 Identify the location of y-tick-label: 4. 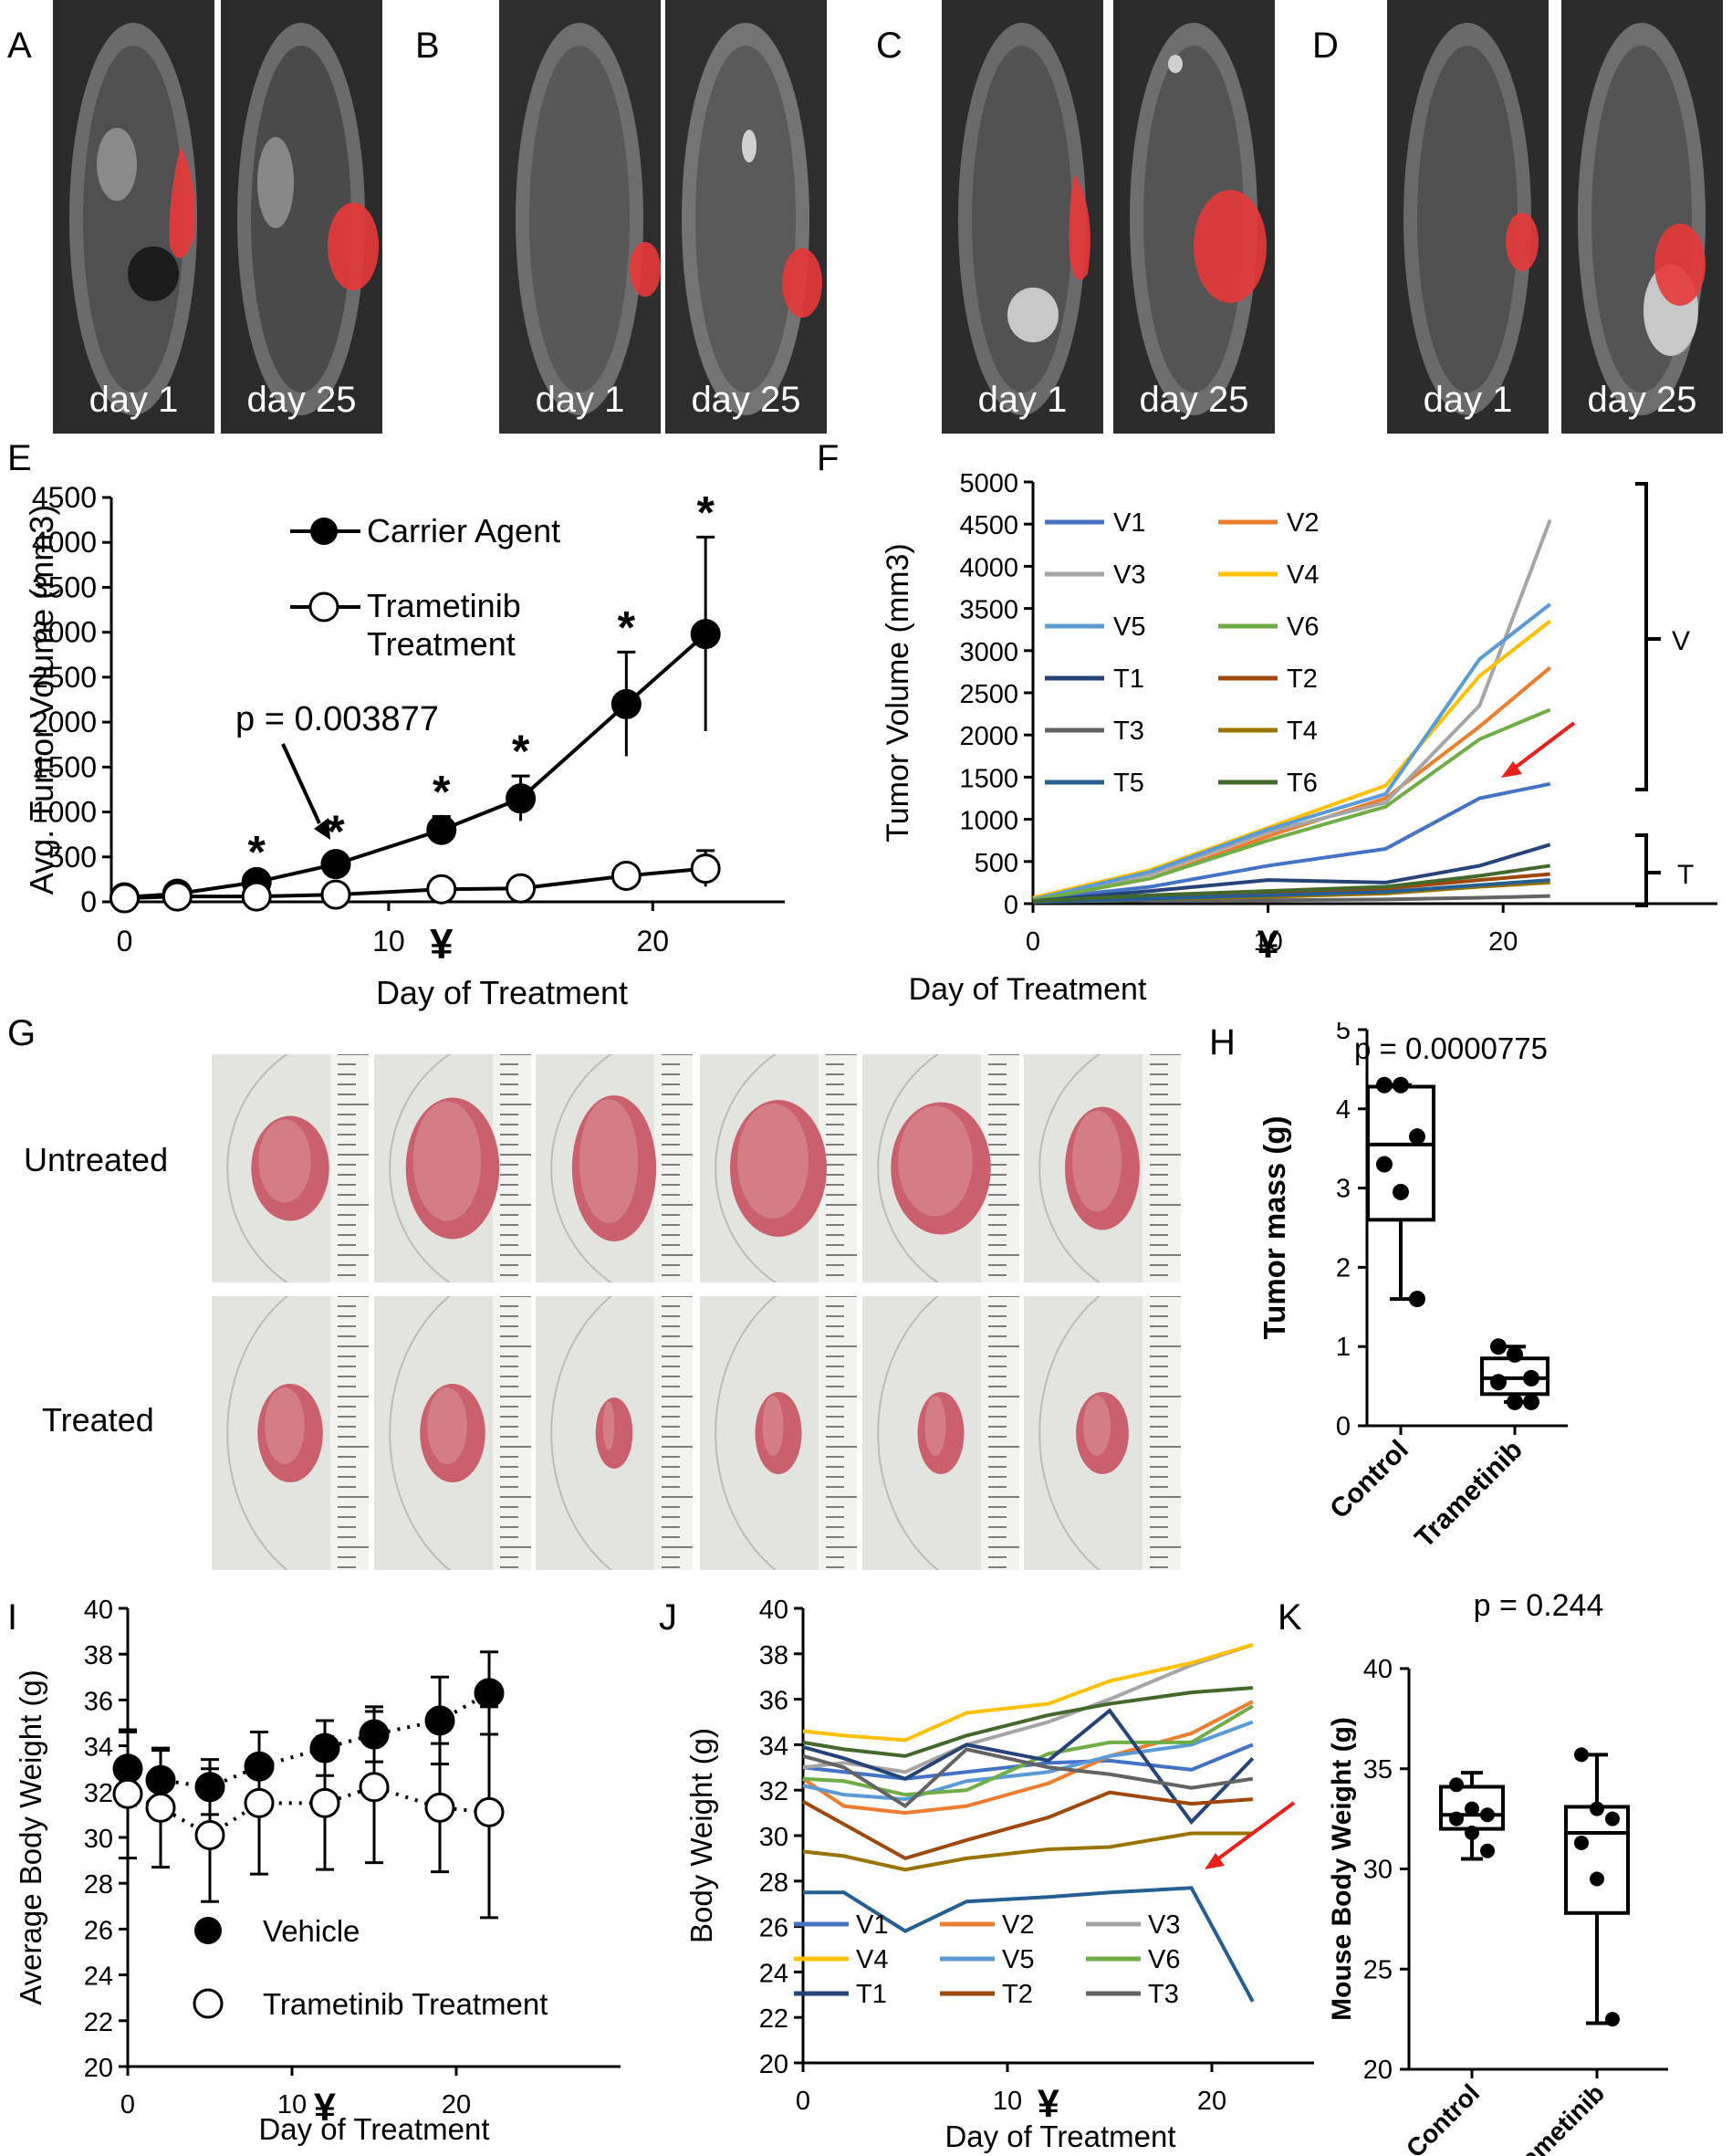
(1343, 1110).